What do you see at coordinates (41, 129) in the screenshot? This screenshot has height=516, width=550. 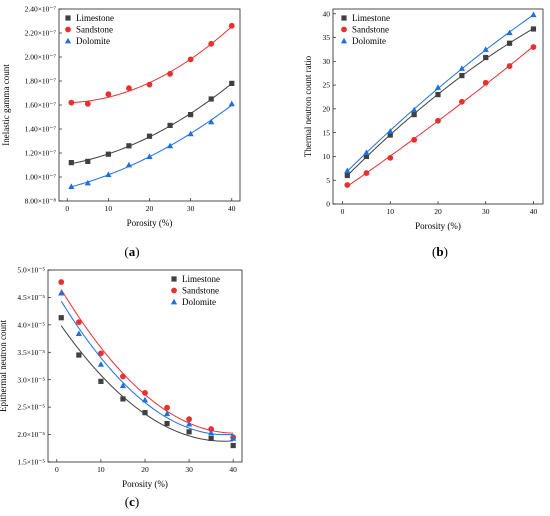 I see `y-tick-label: 1.40×10⁻⁷` at bounding box center [41, 129].